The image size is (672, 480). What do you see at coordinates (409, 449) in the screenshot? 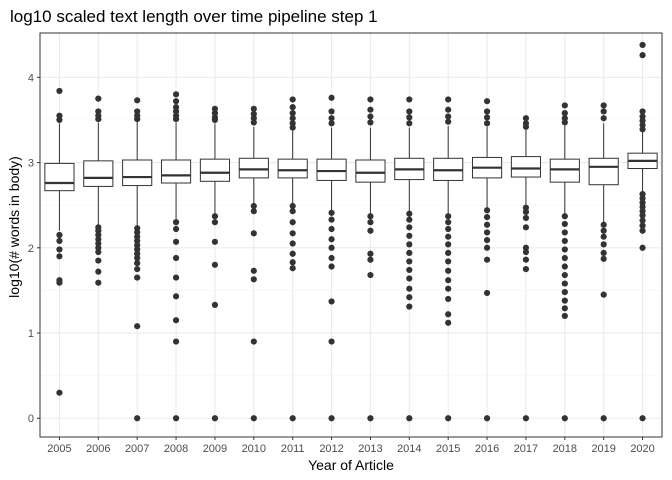
I see `x-tick-label: 2014` at bounding box center [409, 449].